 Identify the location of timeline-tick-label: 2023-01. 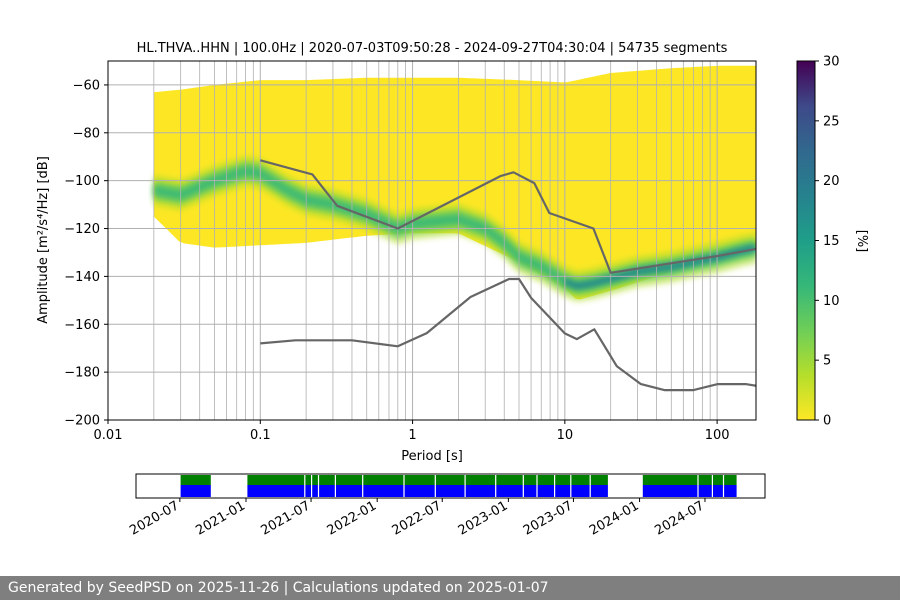
(483, 518).